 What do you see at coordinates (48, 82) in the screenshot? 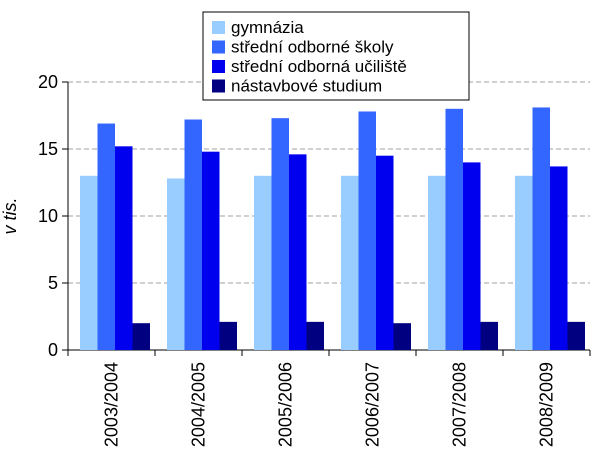
I see `y-tick-label: 20` at bounding box center [48, 82].